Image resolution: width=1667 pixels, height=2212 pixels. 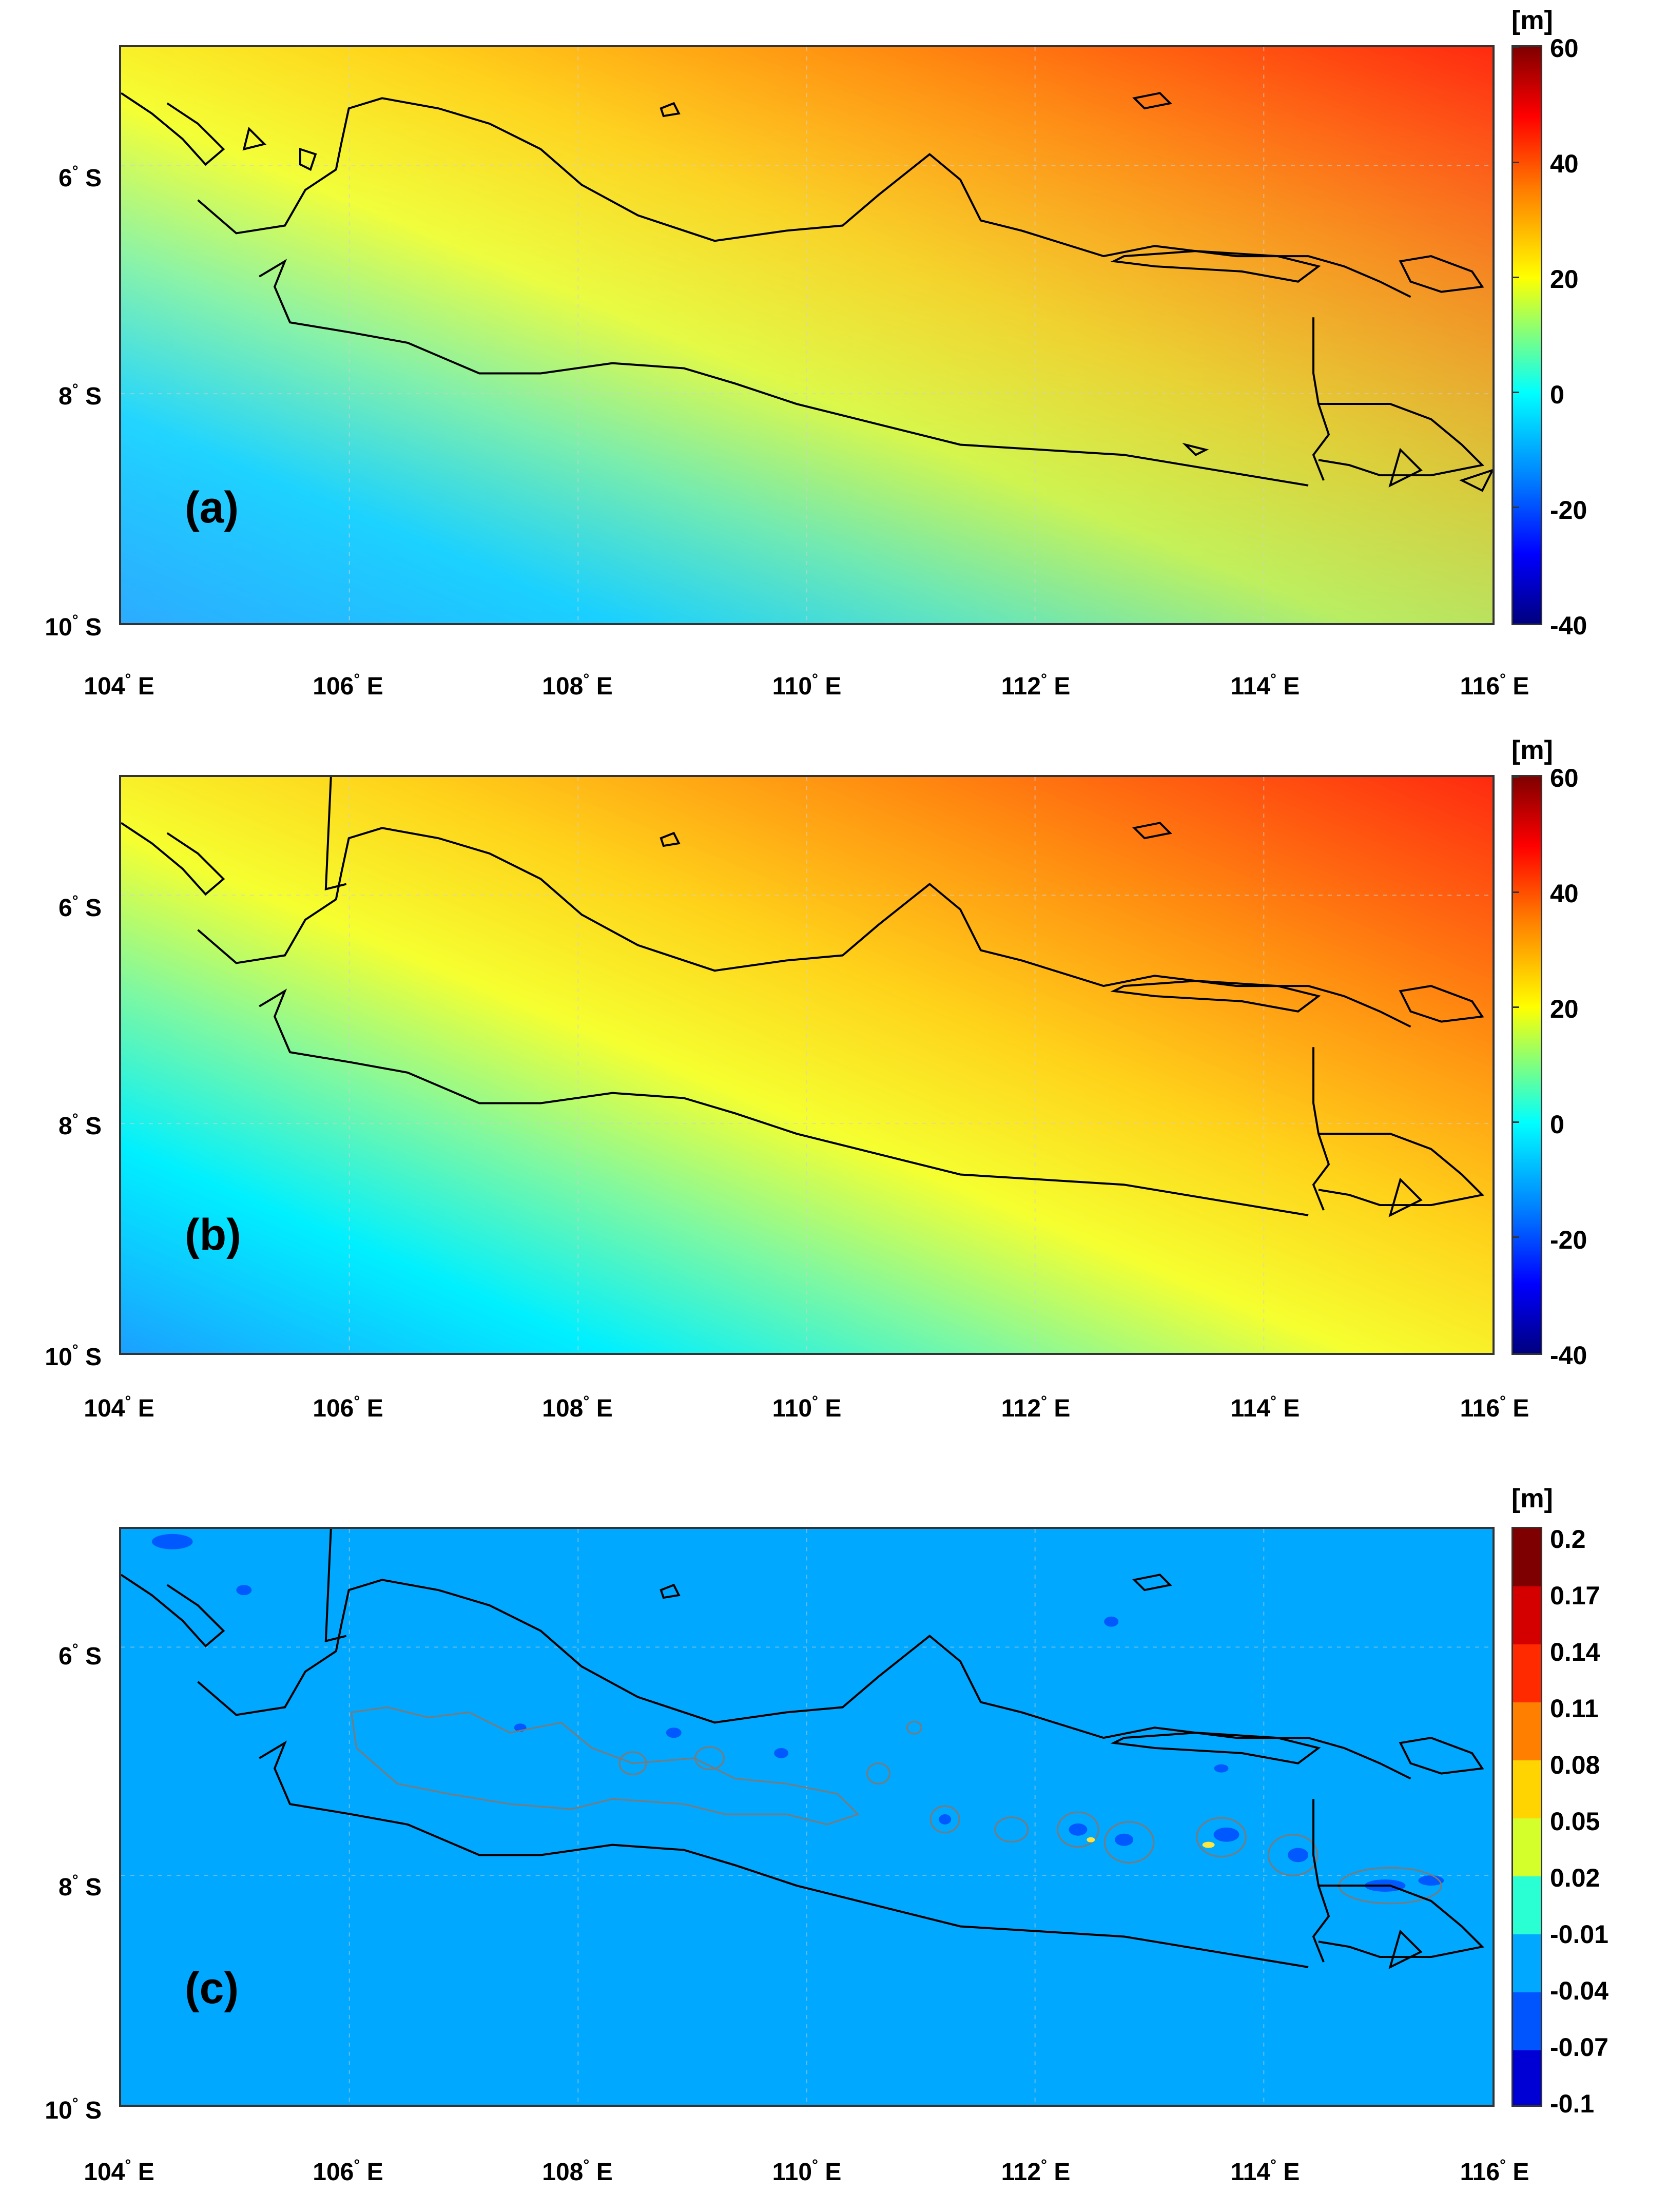 I want to click on colorbar-a, so click(x=1526, y=335).